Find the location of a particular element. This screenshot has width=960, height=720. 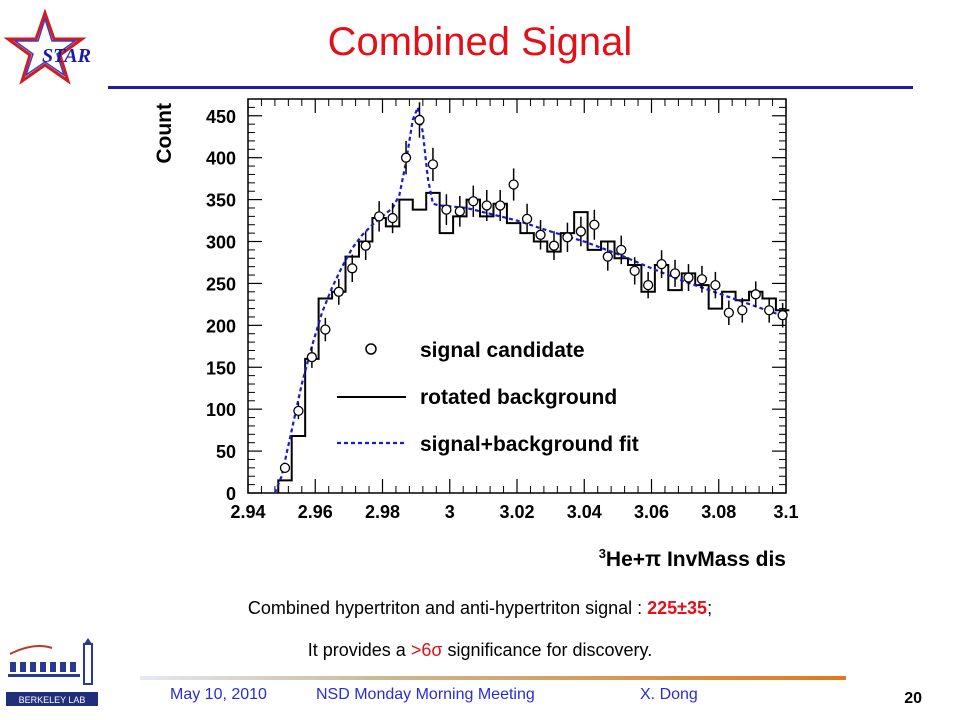

footer-meeting: NSD Monday Morning Meeting is located at coordinates (425, 694).